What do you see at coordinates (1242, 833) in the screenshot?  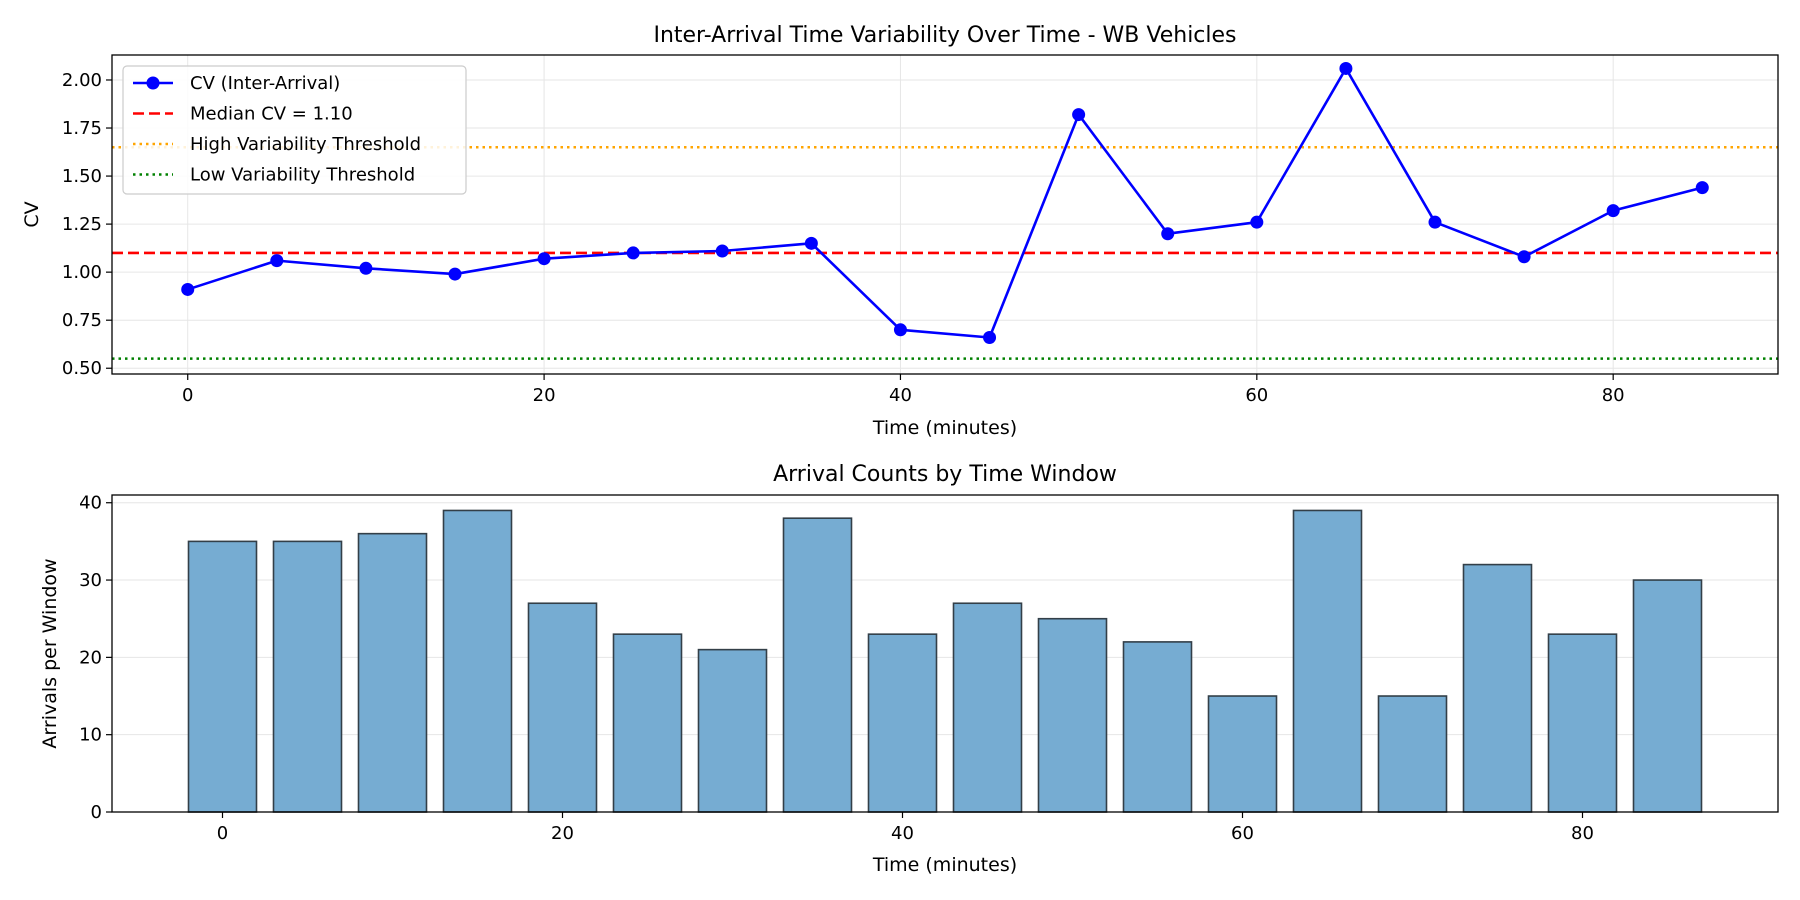 I see `arrival-x-tick-label: 60` at bounding box center [1242, 833].